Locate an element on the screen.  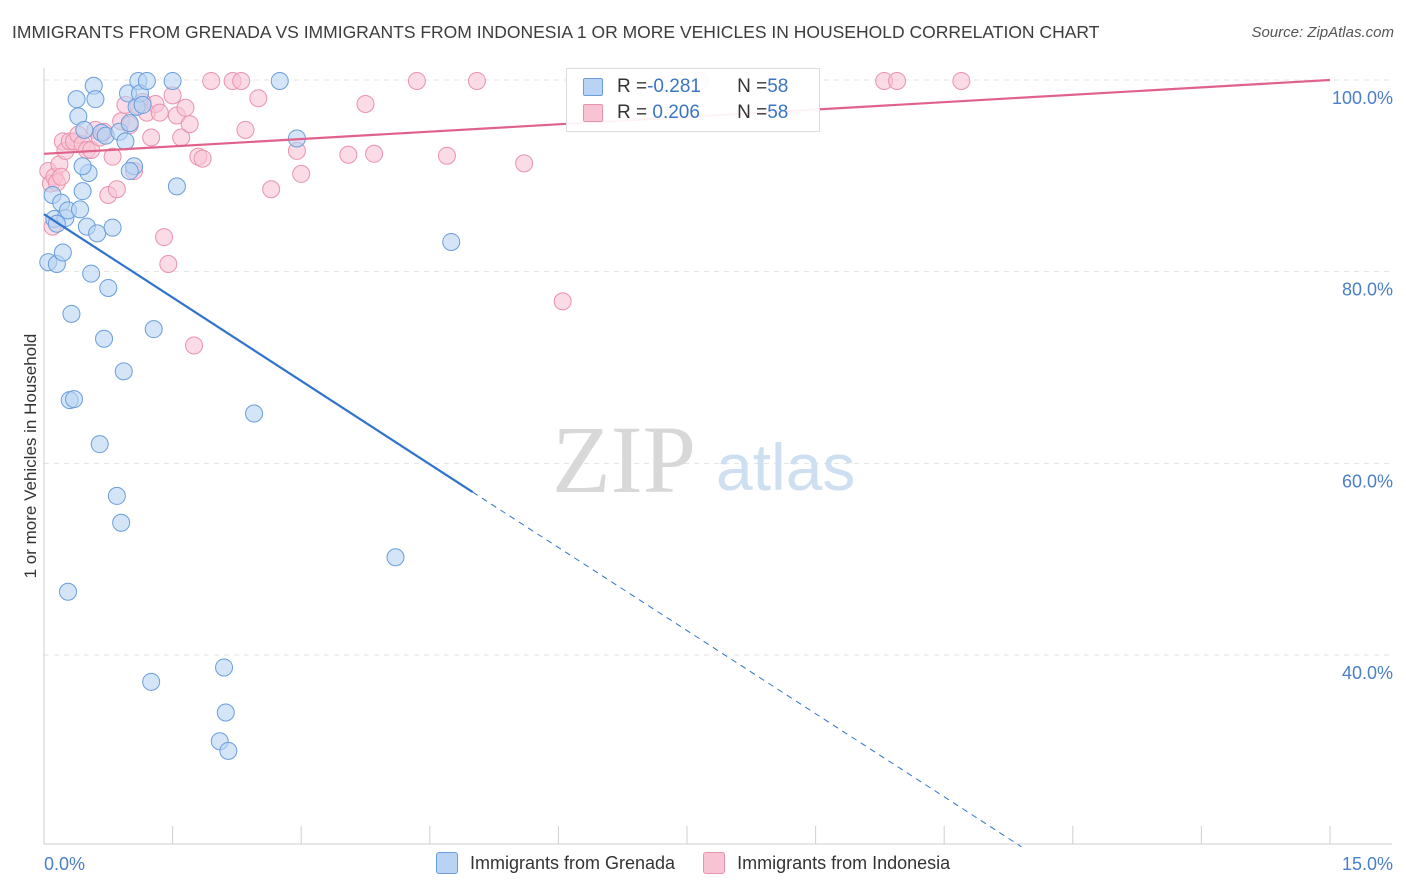
legend-item-indonesia: Immigrants from Indonesia is located at coordinates (826, 863).